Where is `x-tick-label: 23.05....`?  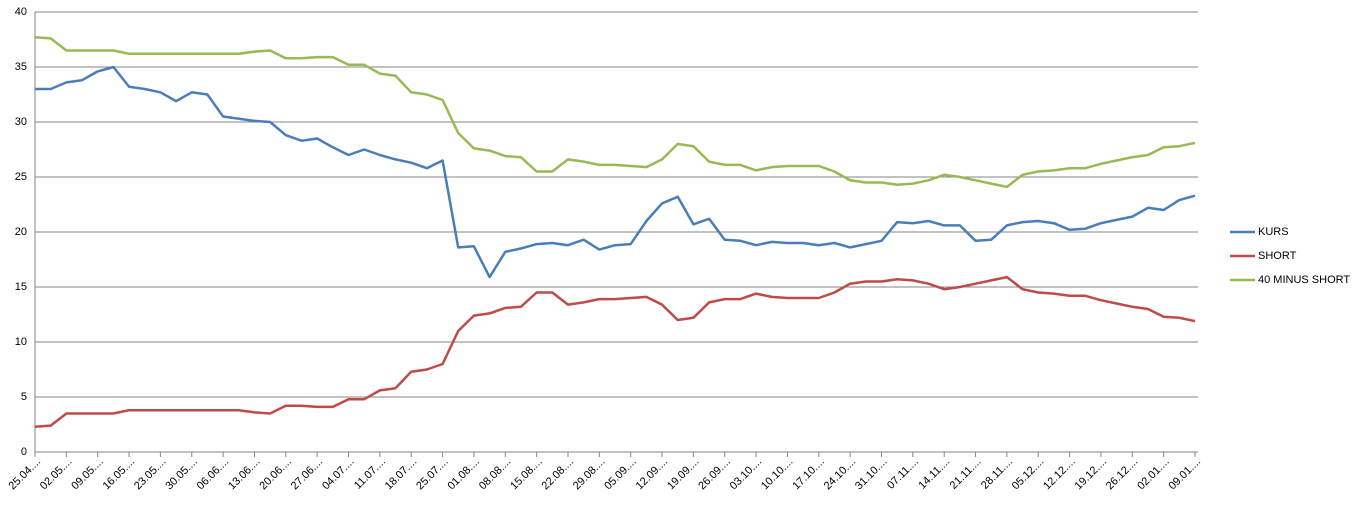
x-tick-label: 23.05.... is located at coordinates (150, 474).